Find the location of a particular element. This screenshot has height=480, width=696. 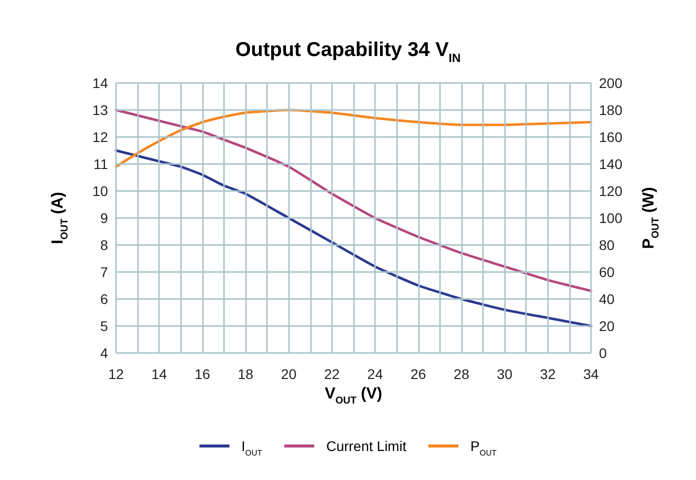

y2-tick-label: 180 is located at coordinates (611, 110).